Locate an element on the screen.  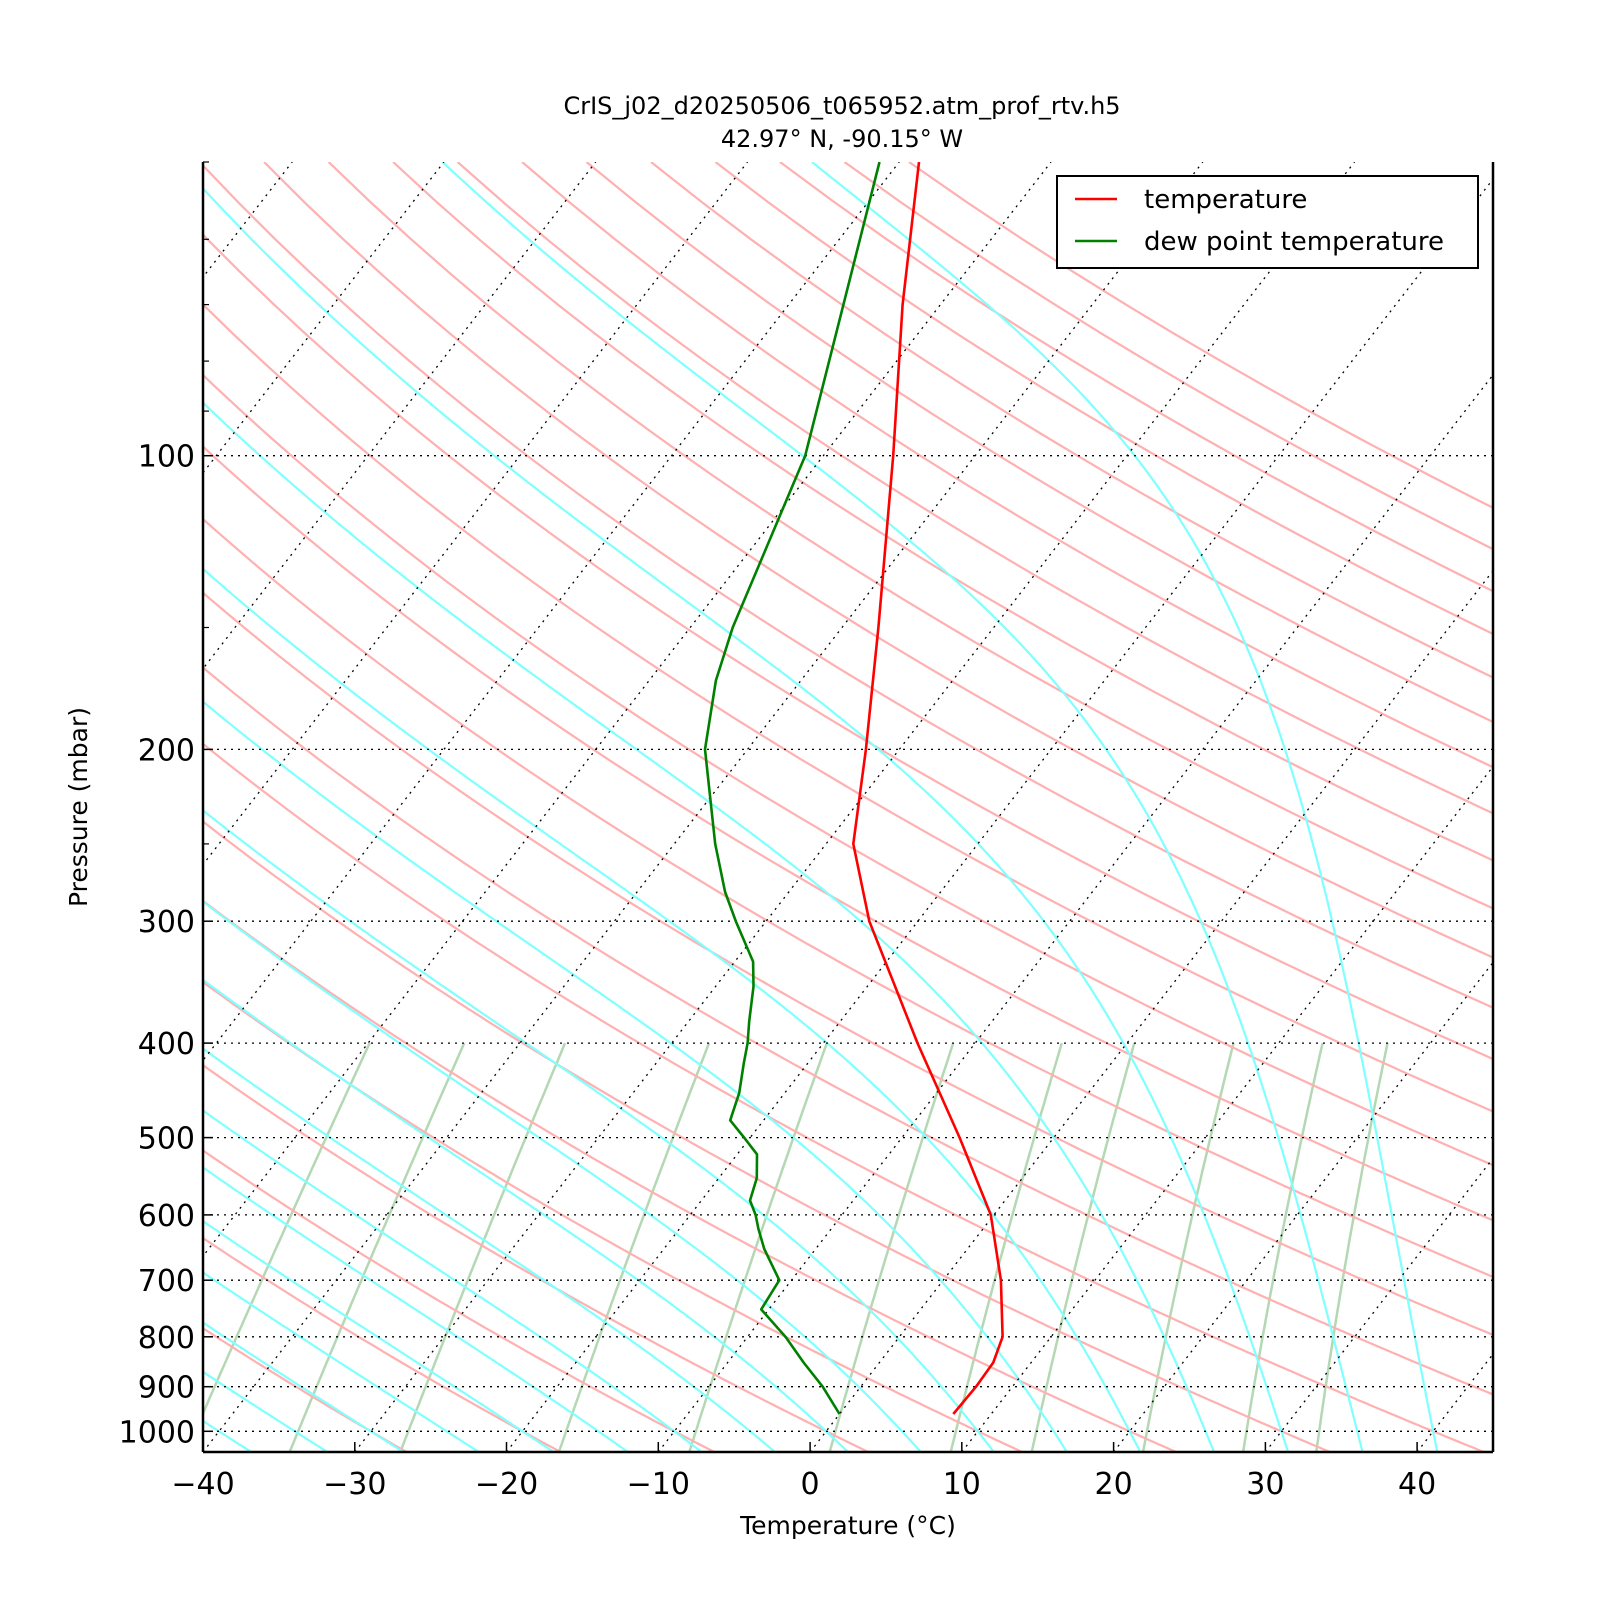
y-tick-label: 300 is located at coordinates (166, 922).